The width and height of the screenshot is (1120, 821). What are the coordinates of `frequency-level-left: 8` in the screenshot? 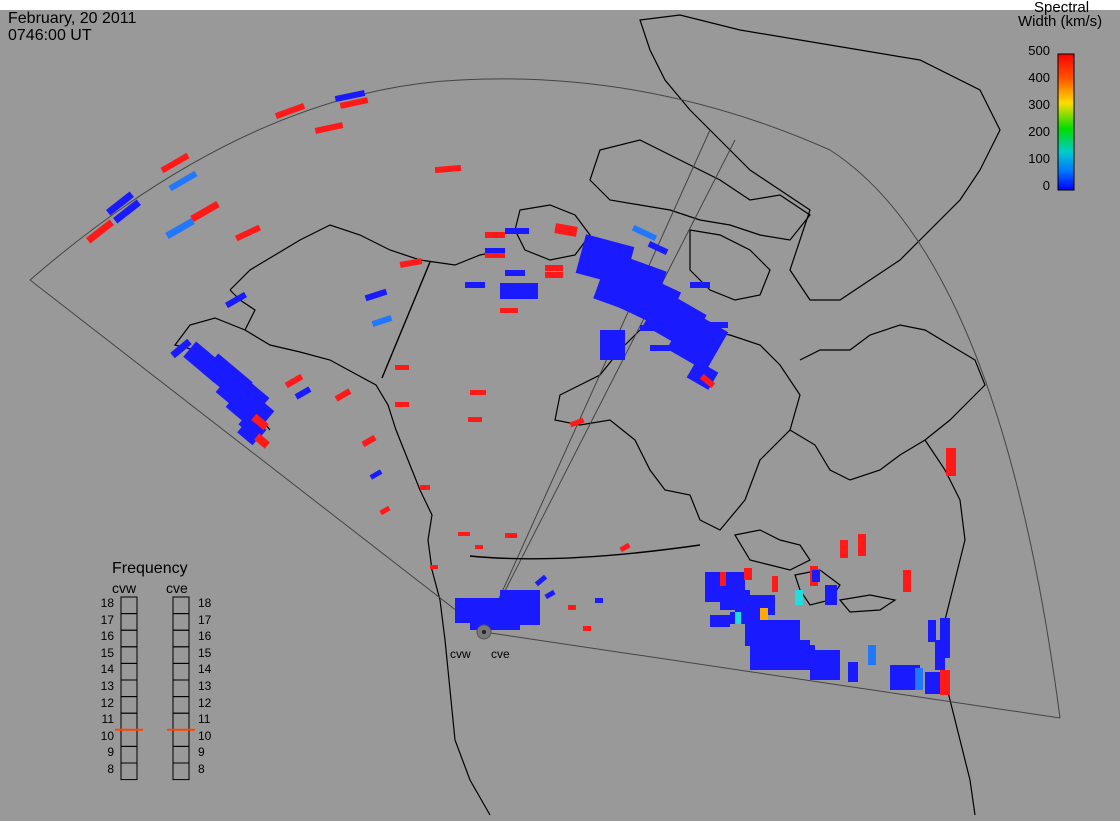 It's located at (110, 769).